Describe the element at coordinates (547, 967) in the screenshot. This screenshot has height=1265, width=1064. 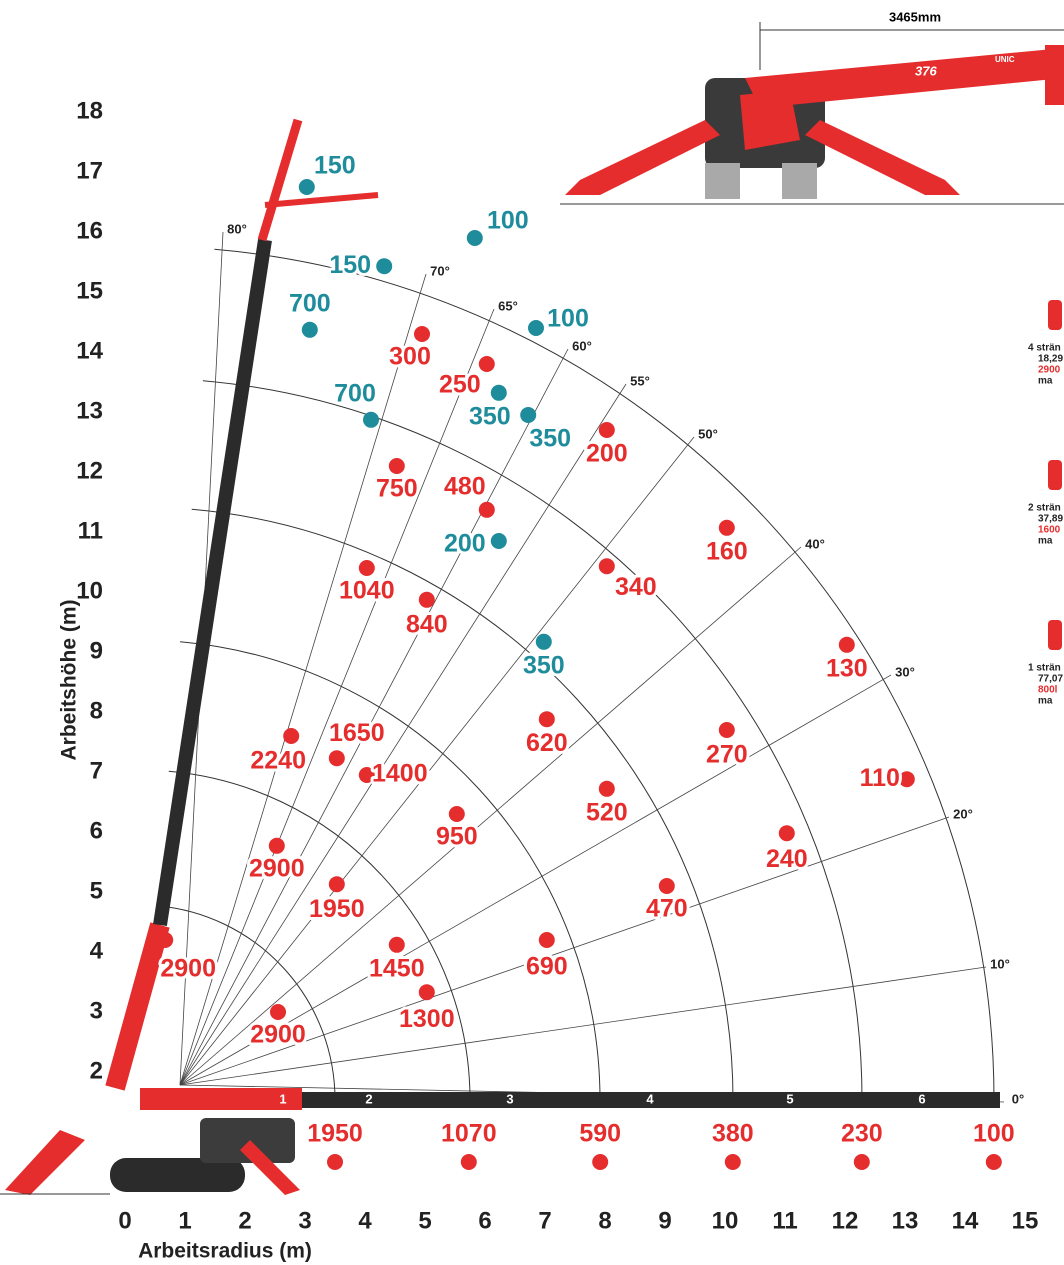
I see `load-label: 690` at that location.